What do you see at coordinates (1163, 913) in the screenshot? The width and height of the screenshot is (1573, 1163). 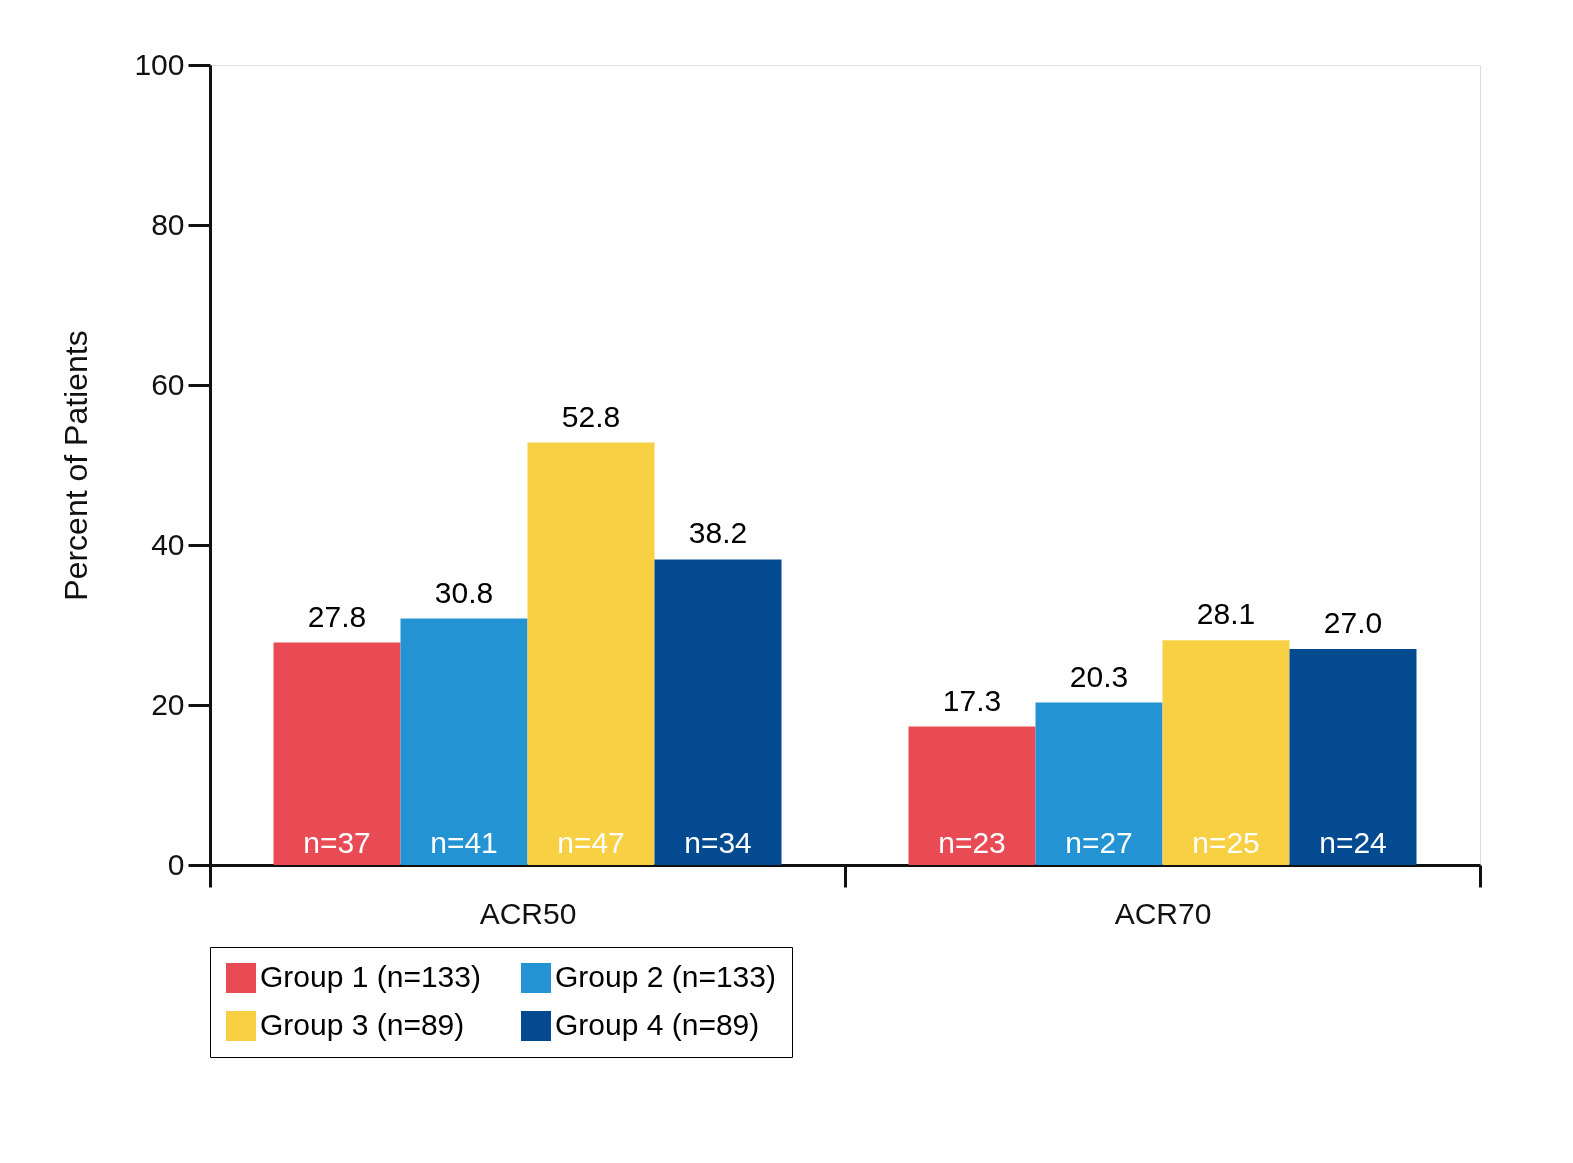 I see `x-tick-label: ACR70` at bounding box center [1163, 913].